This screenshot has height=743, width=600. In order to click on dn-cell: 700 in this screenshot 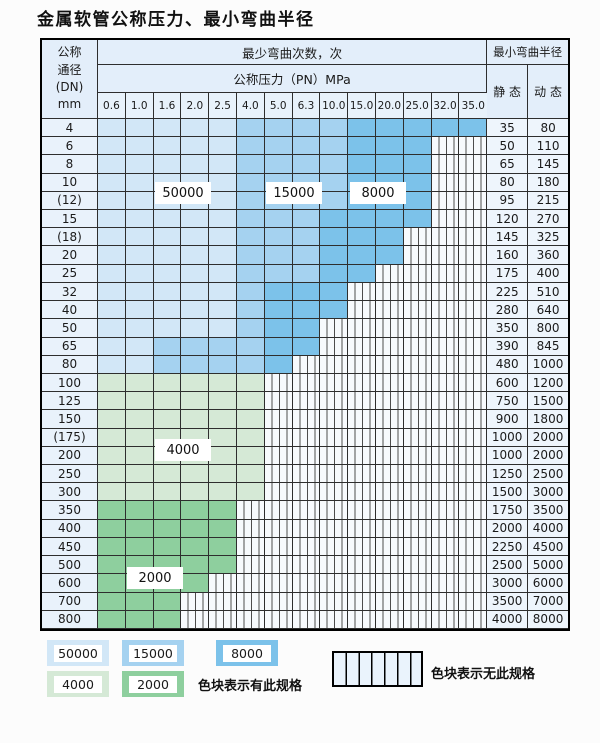, I will do `click(70, 601)`.